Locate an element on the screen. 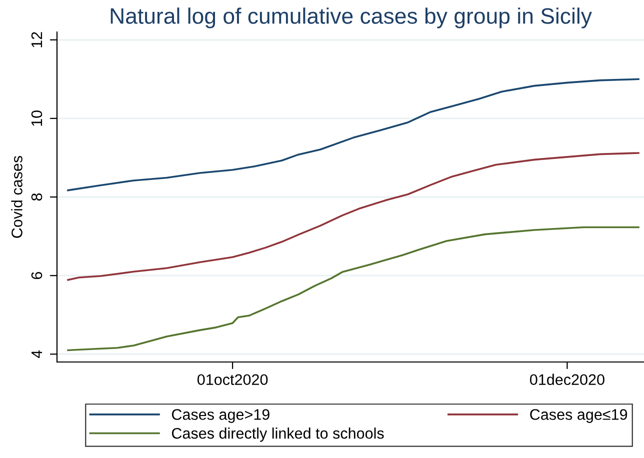  x-tick-label: 01dec2020 is located at coordinates (567, 380).